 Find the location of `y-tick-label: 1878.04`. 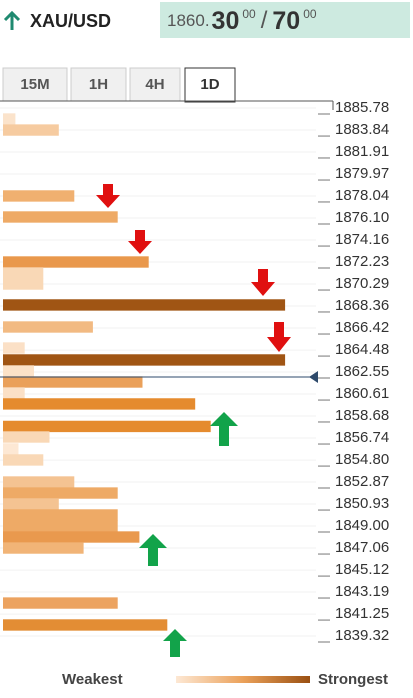

y-tick-label: 1878.04 is located at coordinates (362, 195).